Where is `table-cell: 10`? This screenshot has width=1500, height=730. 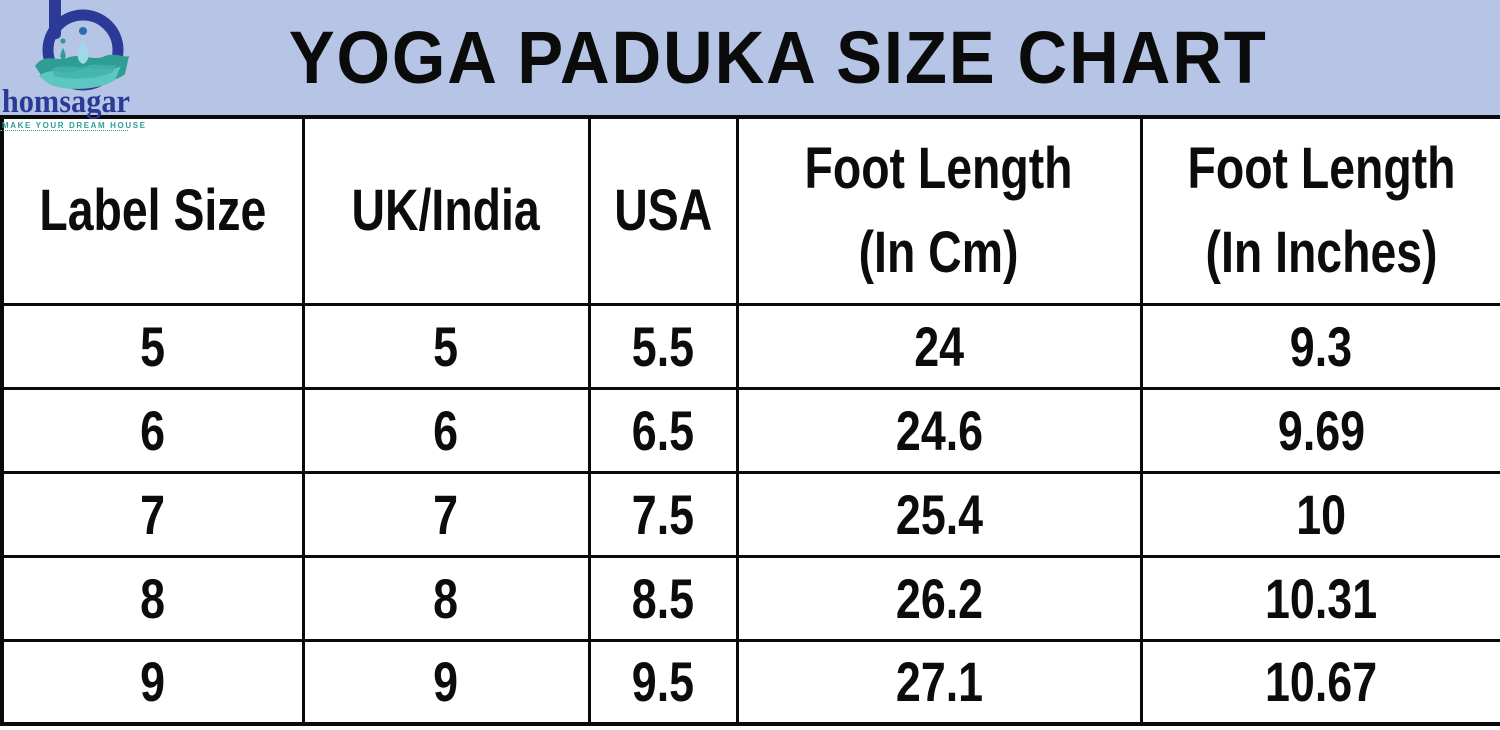 table-cell: 10 is located at coordinates (1319, 514).